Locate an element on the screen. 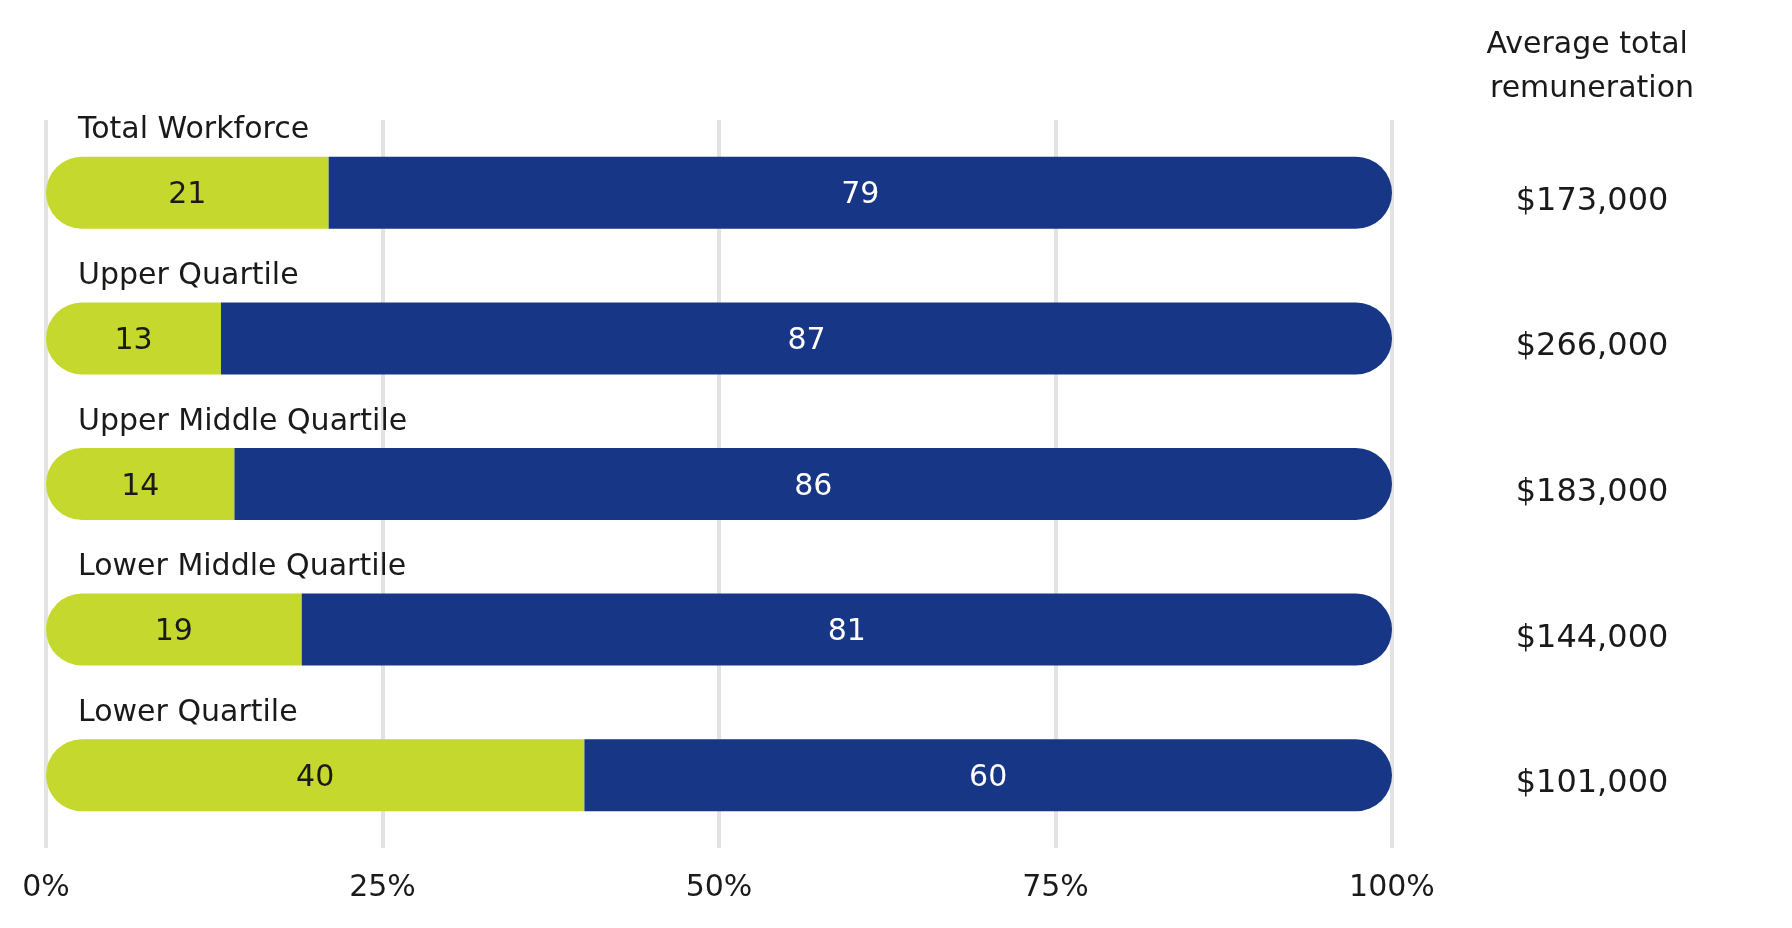 This screenshot has height=928, width=1792. data-label: 81 is located at coordinates (846, 630).